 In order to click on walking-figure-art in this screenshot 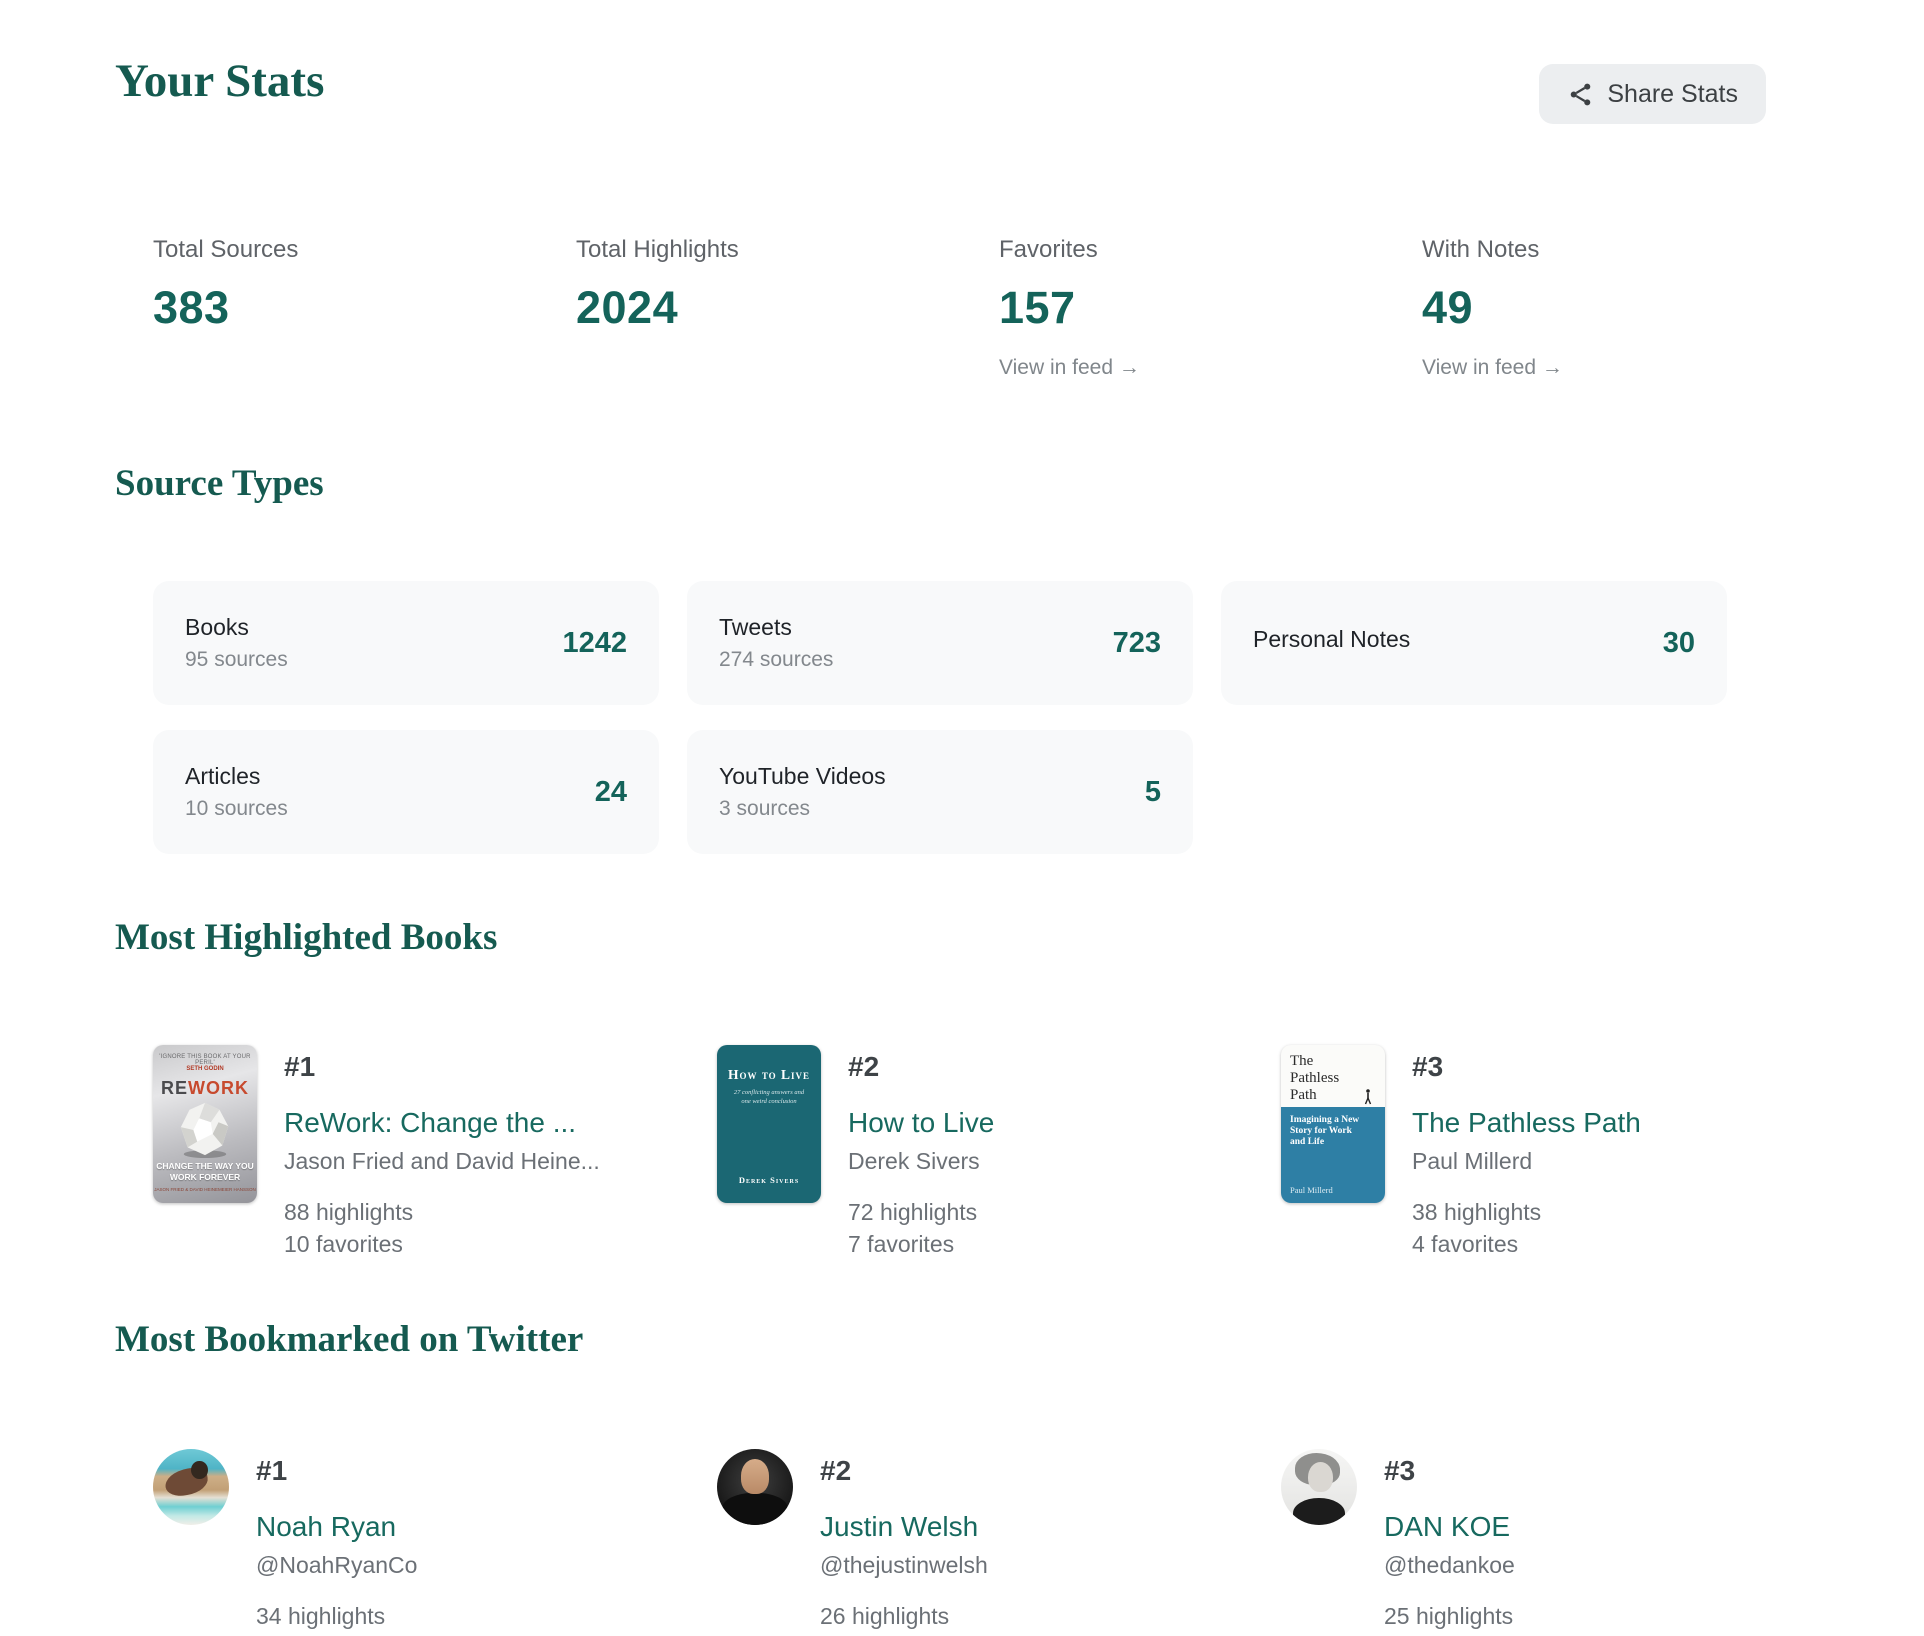, I will do `click(1368, 1097)`.